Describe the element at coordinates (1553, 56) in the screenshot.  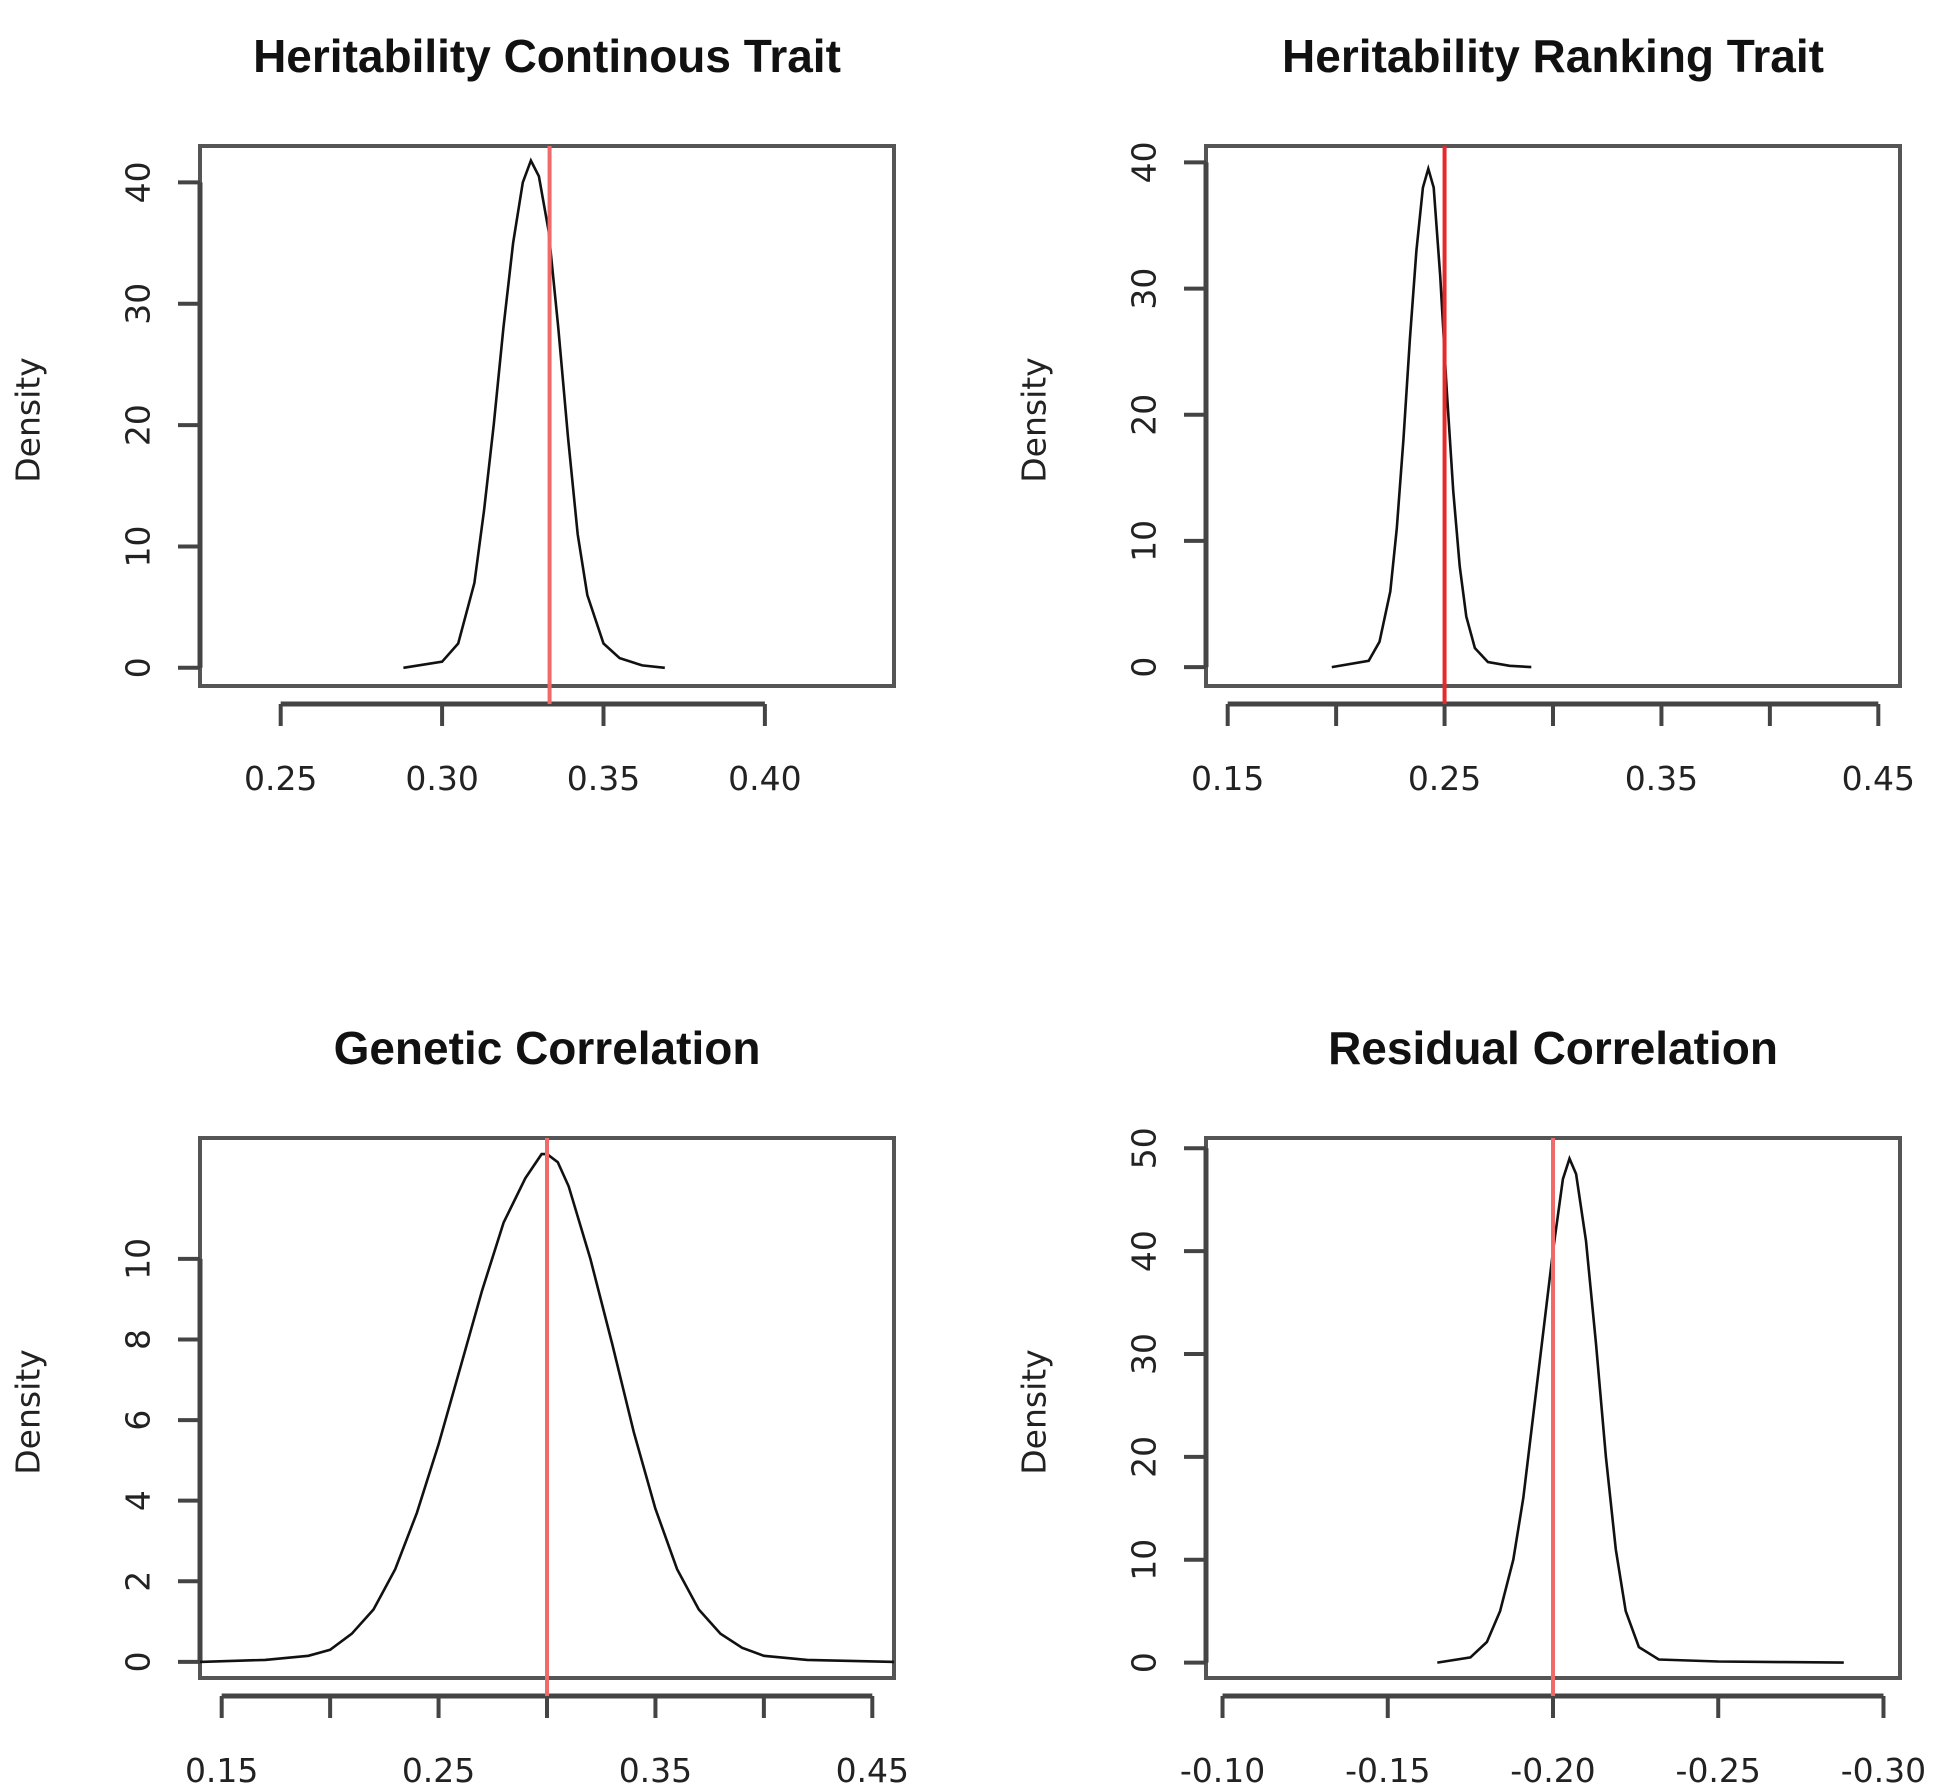
I see `chart-title: Heritability Ranking Trait` at that location.